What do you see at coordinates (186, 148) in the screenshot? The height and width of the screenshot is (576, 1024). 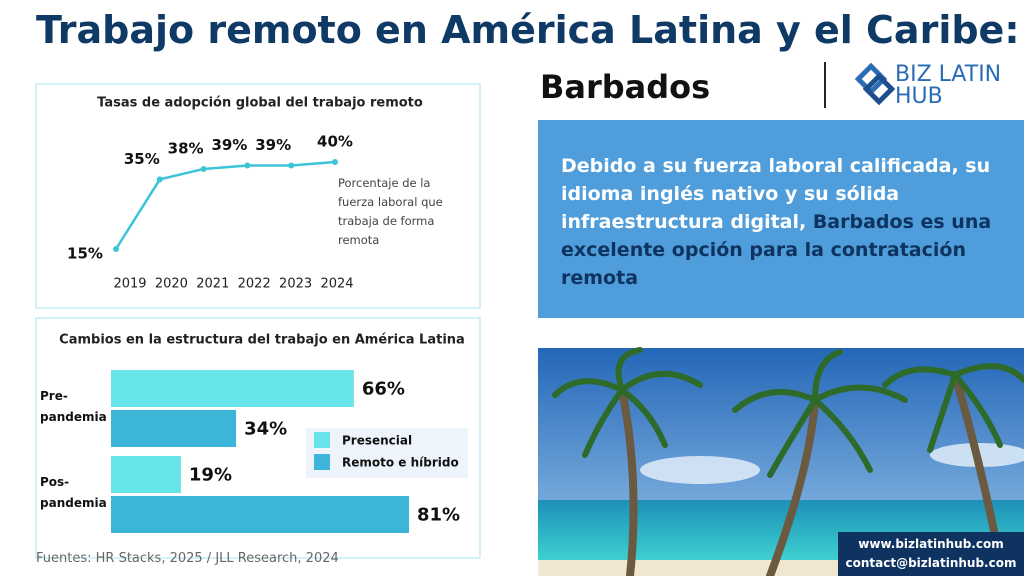 I see `data-label: 38%` at bounding box center [186, 148].